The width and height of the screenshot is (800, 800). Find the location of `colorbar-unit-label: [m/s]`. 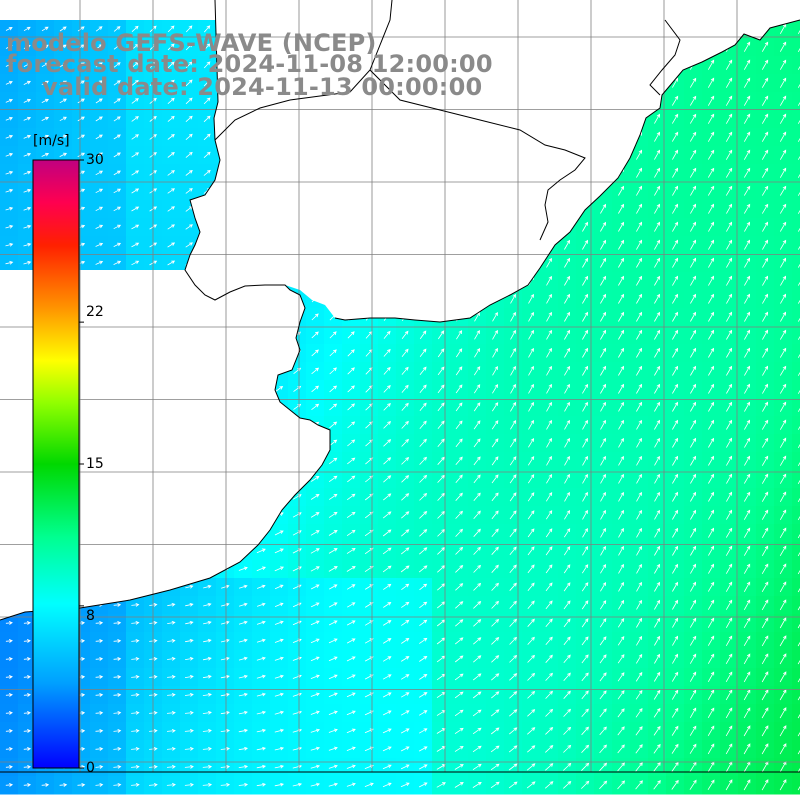

colorbar-unit-label: [m/s] is located at coordinates (51, 141).